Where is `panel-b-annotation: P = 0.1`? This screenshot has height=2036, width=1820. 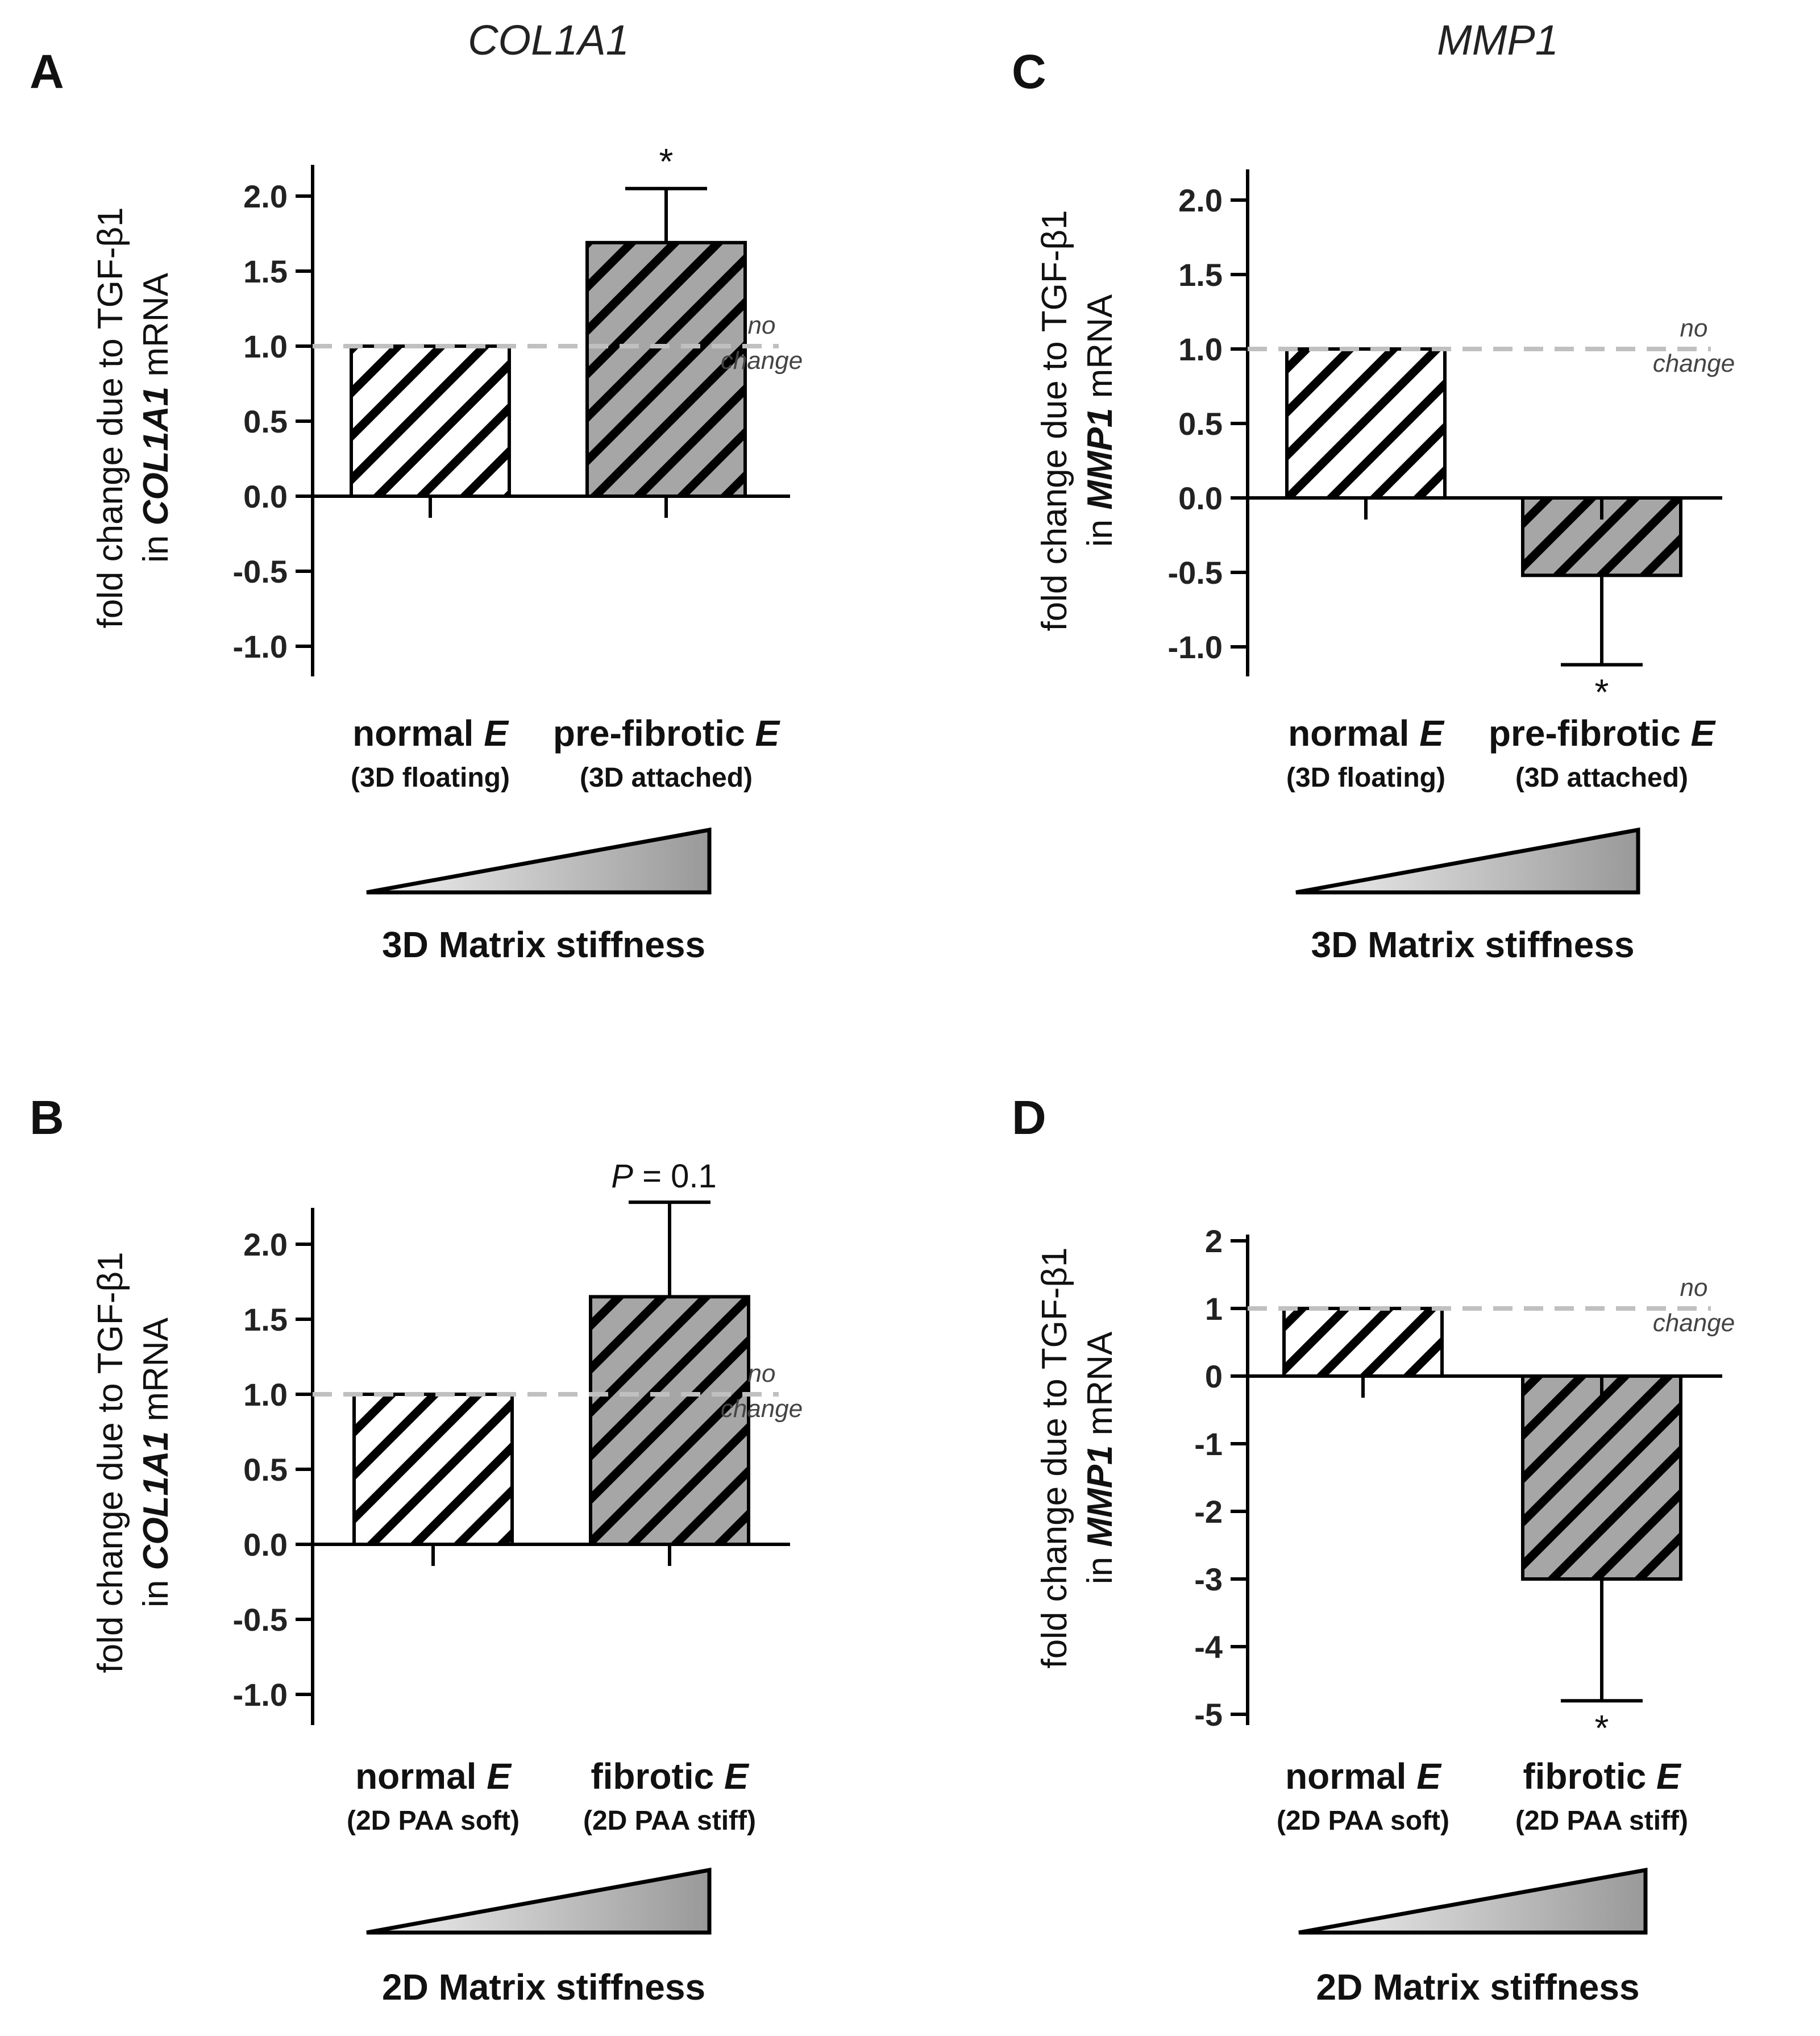 panel-b-annotation: P = 0.1 is located at coordinates (664, 1176).